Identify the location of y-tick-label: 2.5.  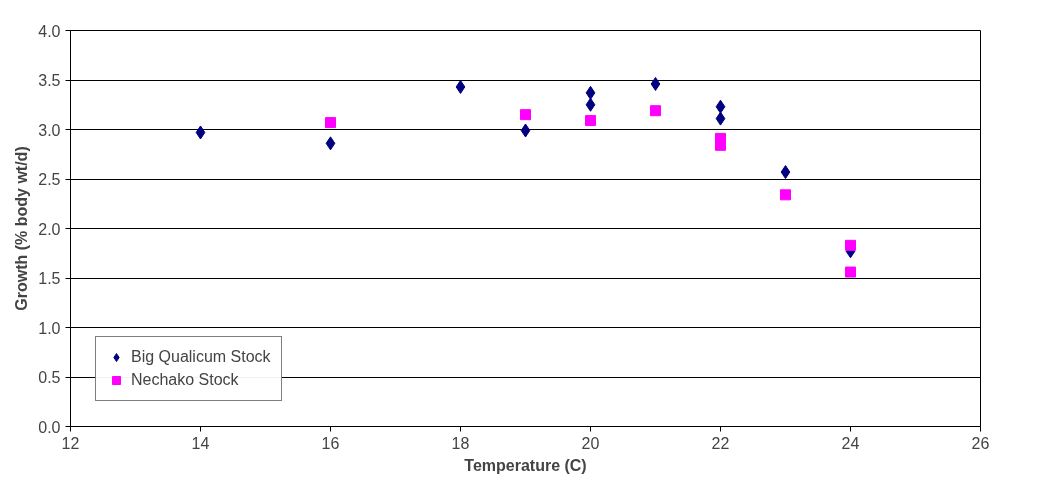
(49, 179).